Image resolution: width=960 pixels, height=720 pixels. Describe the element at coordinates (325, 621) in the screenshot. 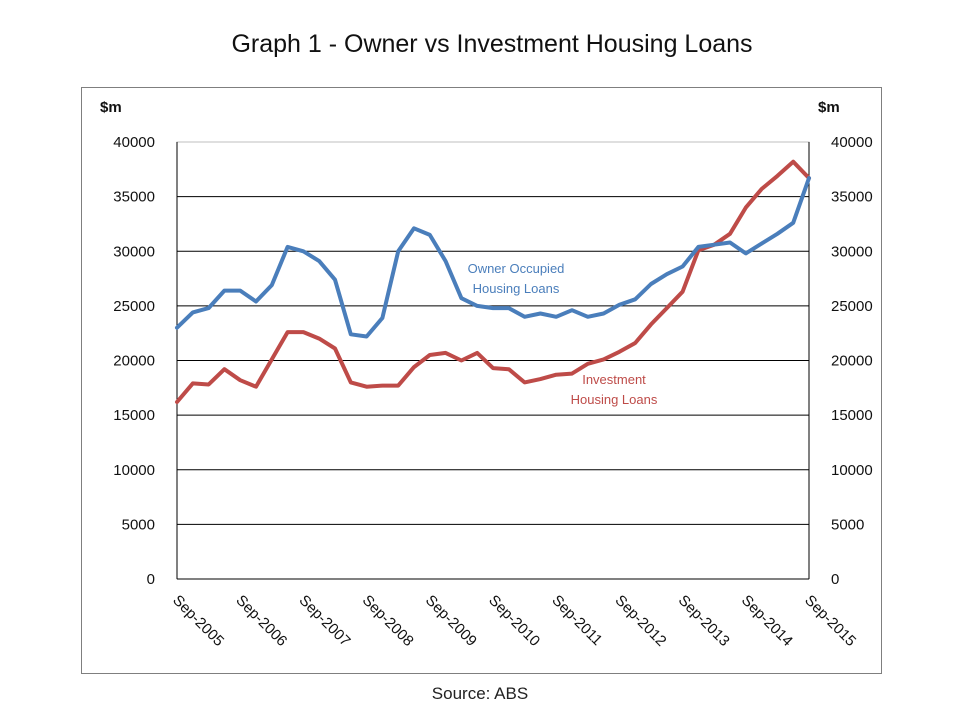

I see `x-tick-label: Sep-2007` at that location.